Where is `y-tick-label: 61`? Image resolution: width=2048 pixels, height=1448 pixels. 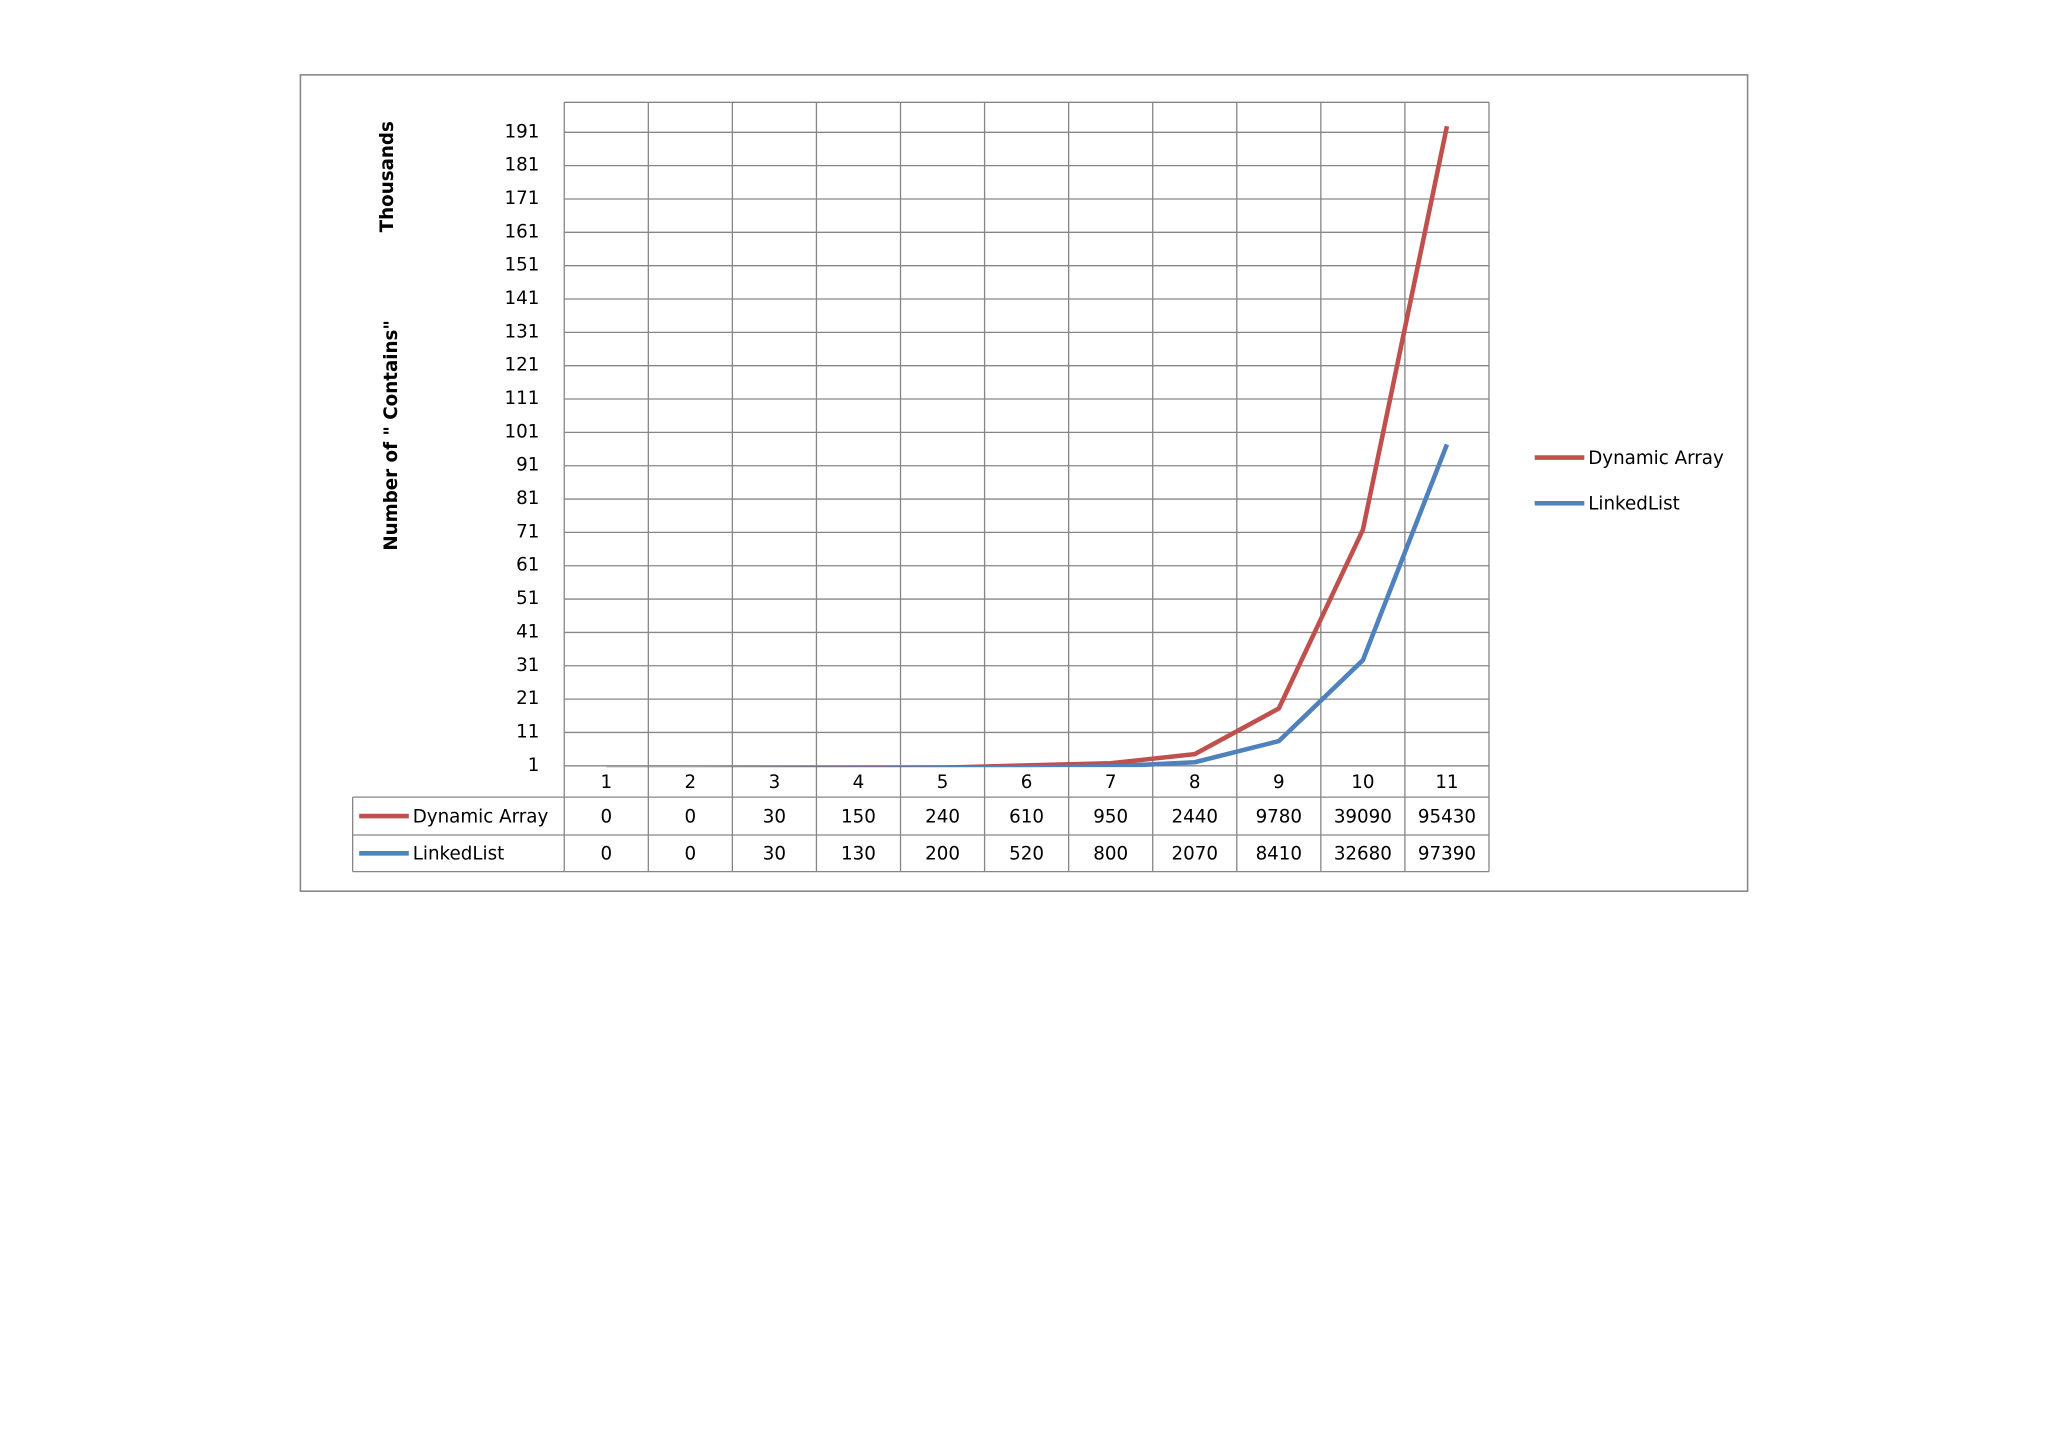 y-tick-label: 61 is located at coordinates (527, 565).